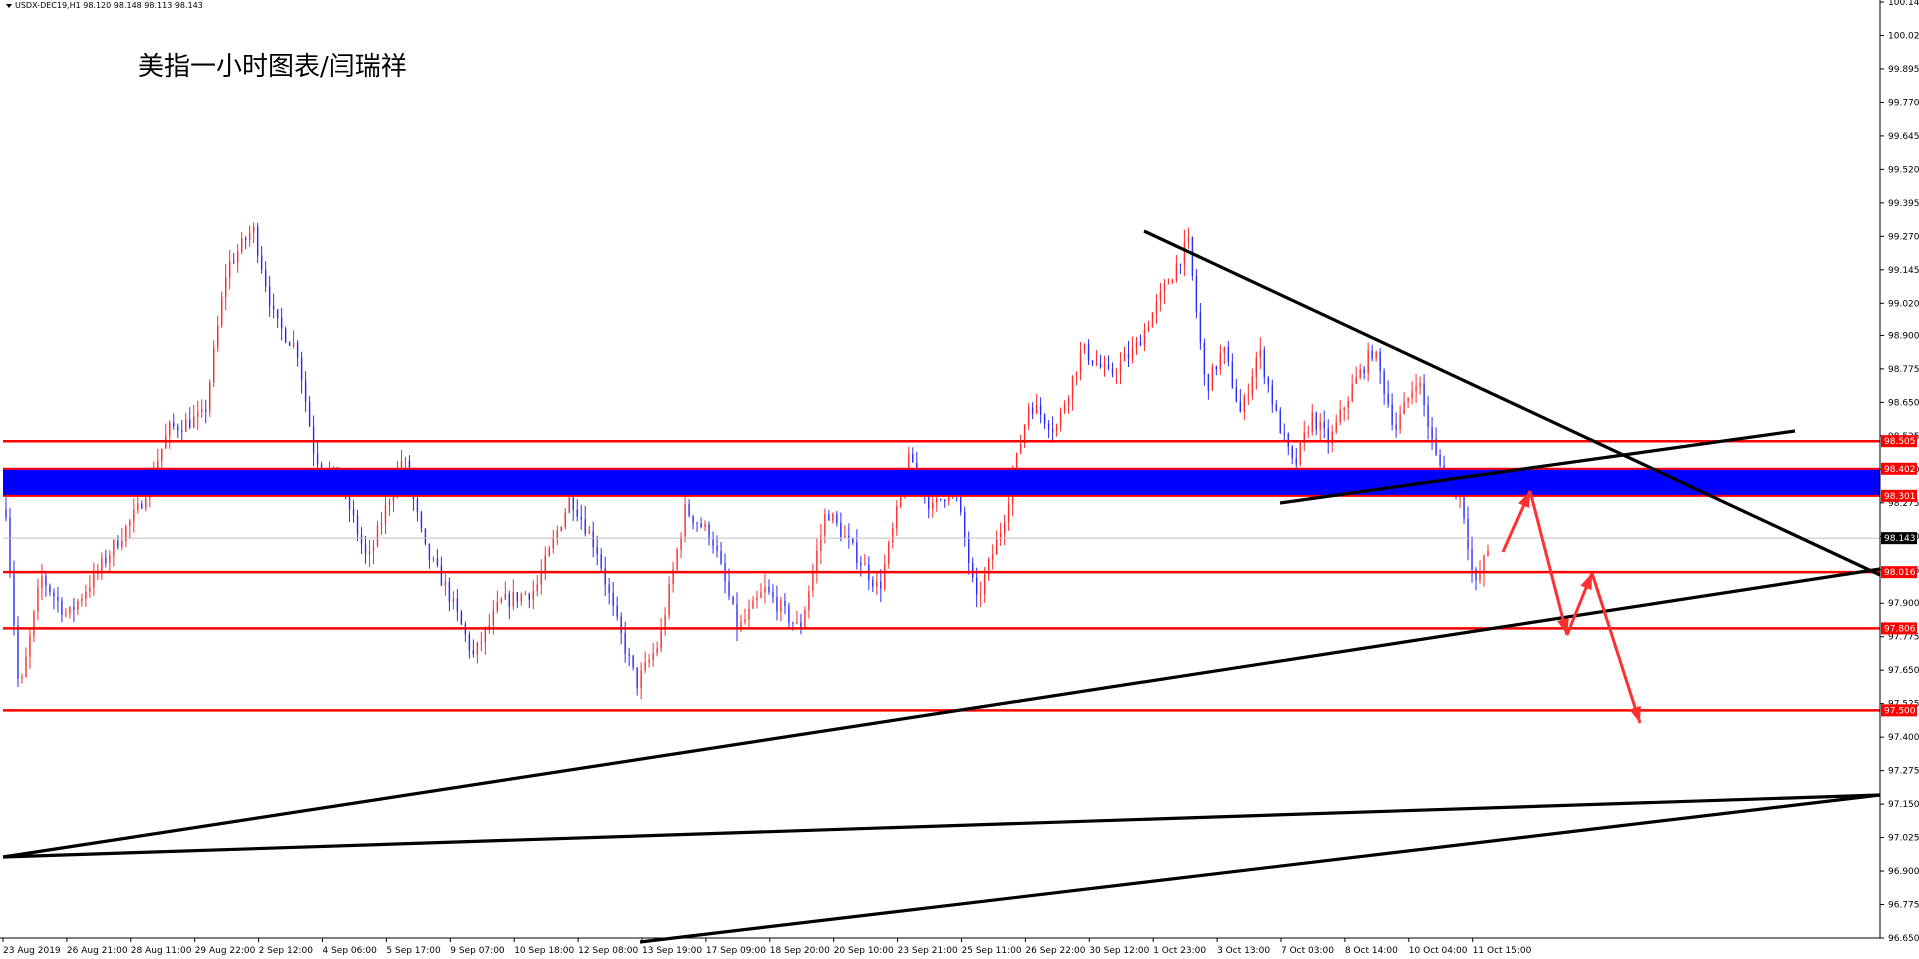  What do you see at coordinates (9, 5) in the screenshot?
I see `dropdown-icon` at bounding box center [9, 5].